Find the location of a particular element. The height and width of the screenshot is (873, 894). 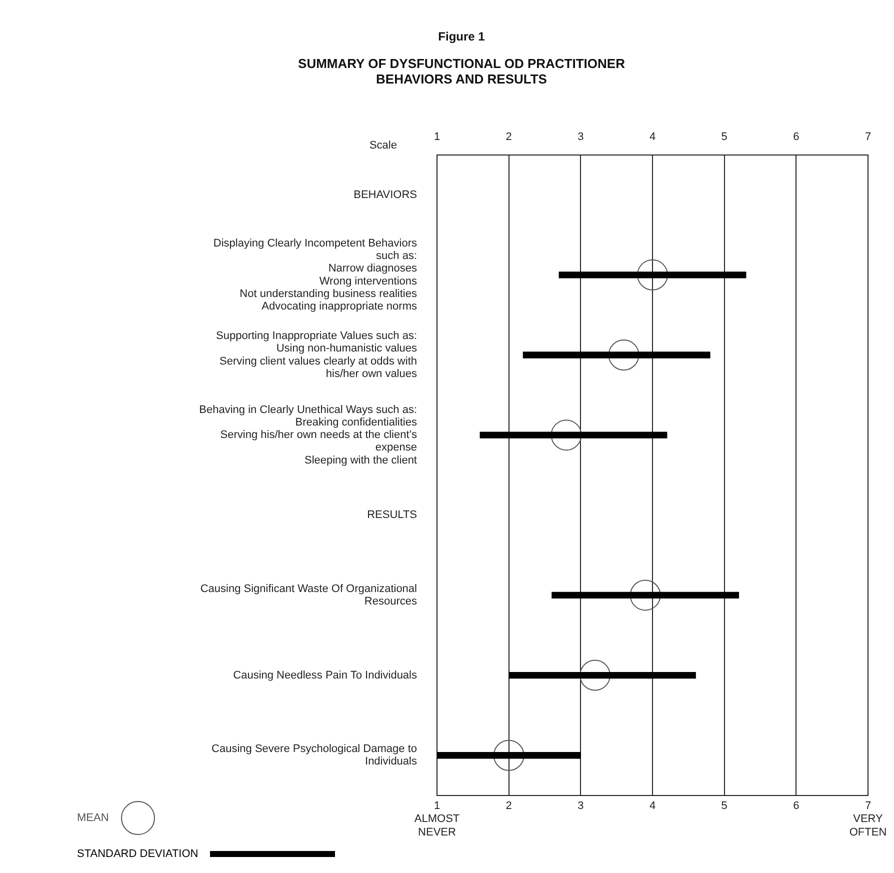

y-tick-label: Behaving in Clearly Unethical Ways such as: Breaking confidentialities Serving his/her own needs at the client’s expense Sleeping with the client is located at coordinates (308, 435).